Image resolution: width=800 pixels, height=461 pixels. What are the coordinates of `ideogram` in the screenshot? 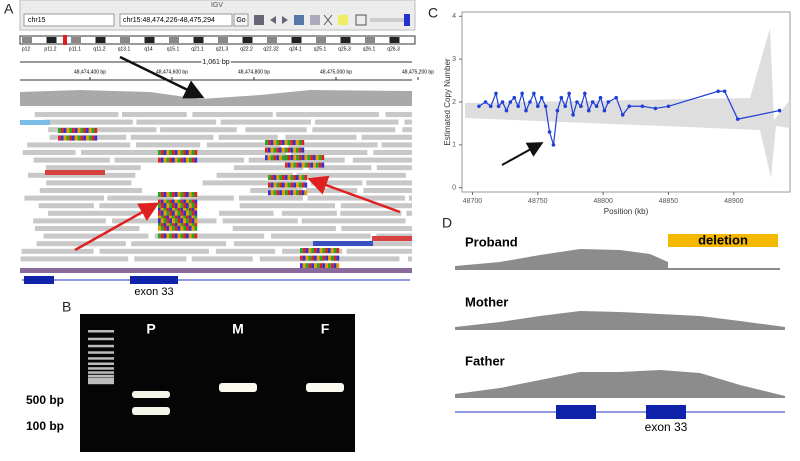 It's located at (217, 40).